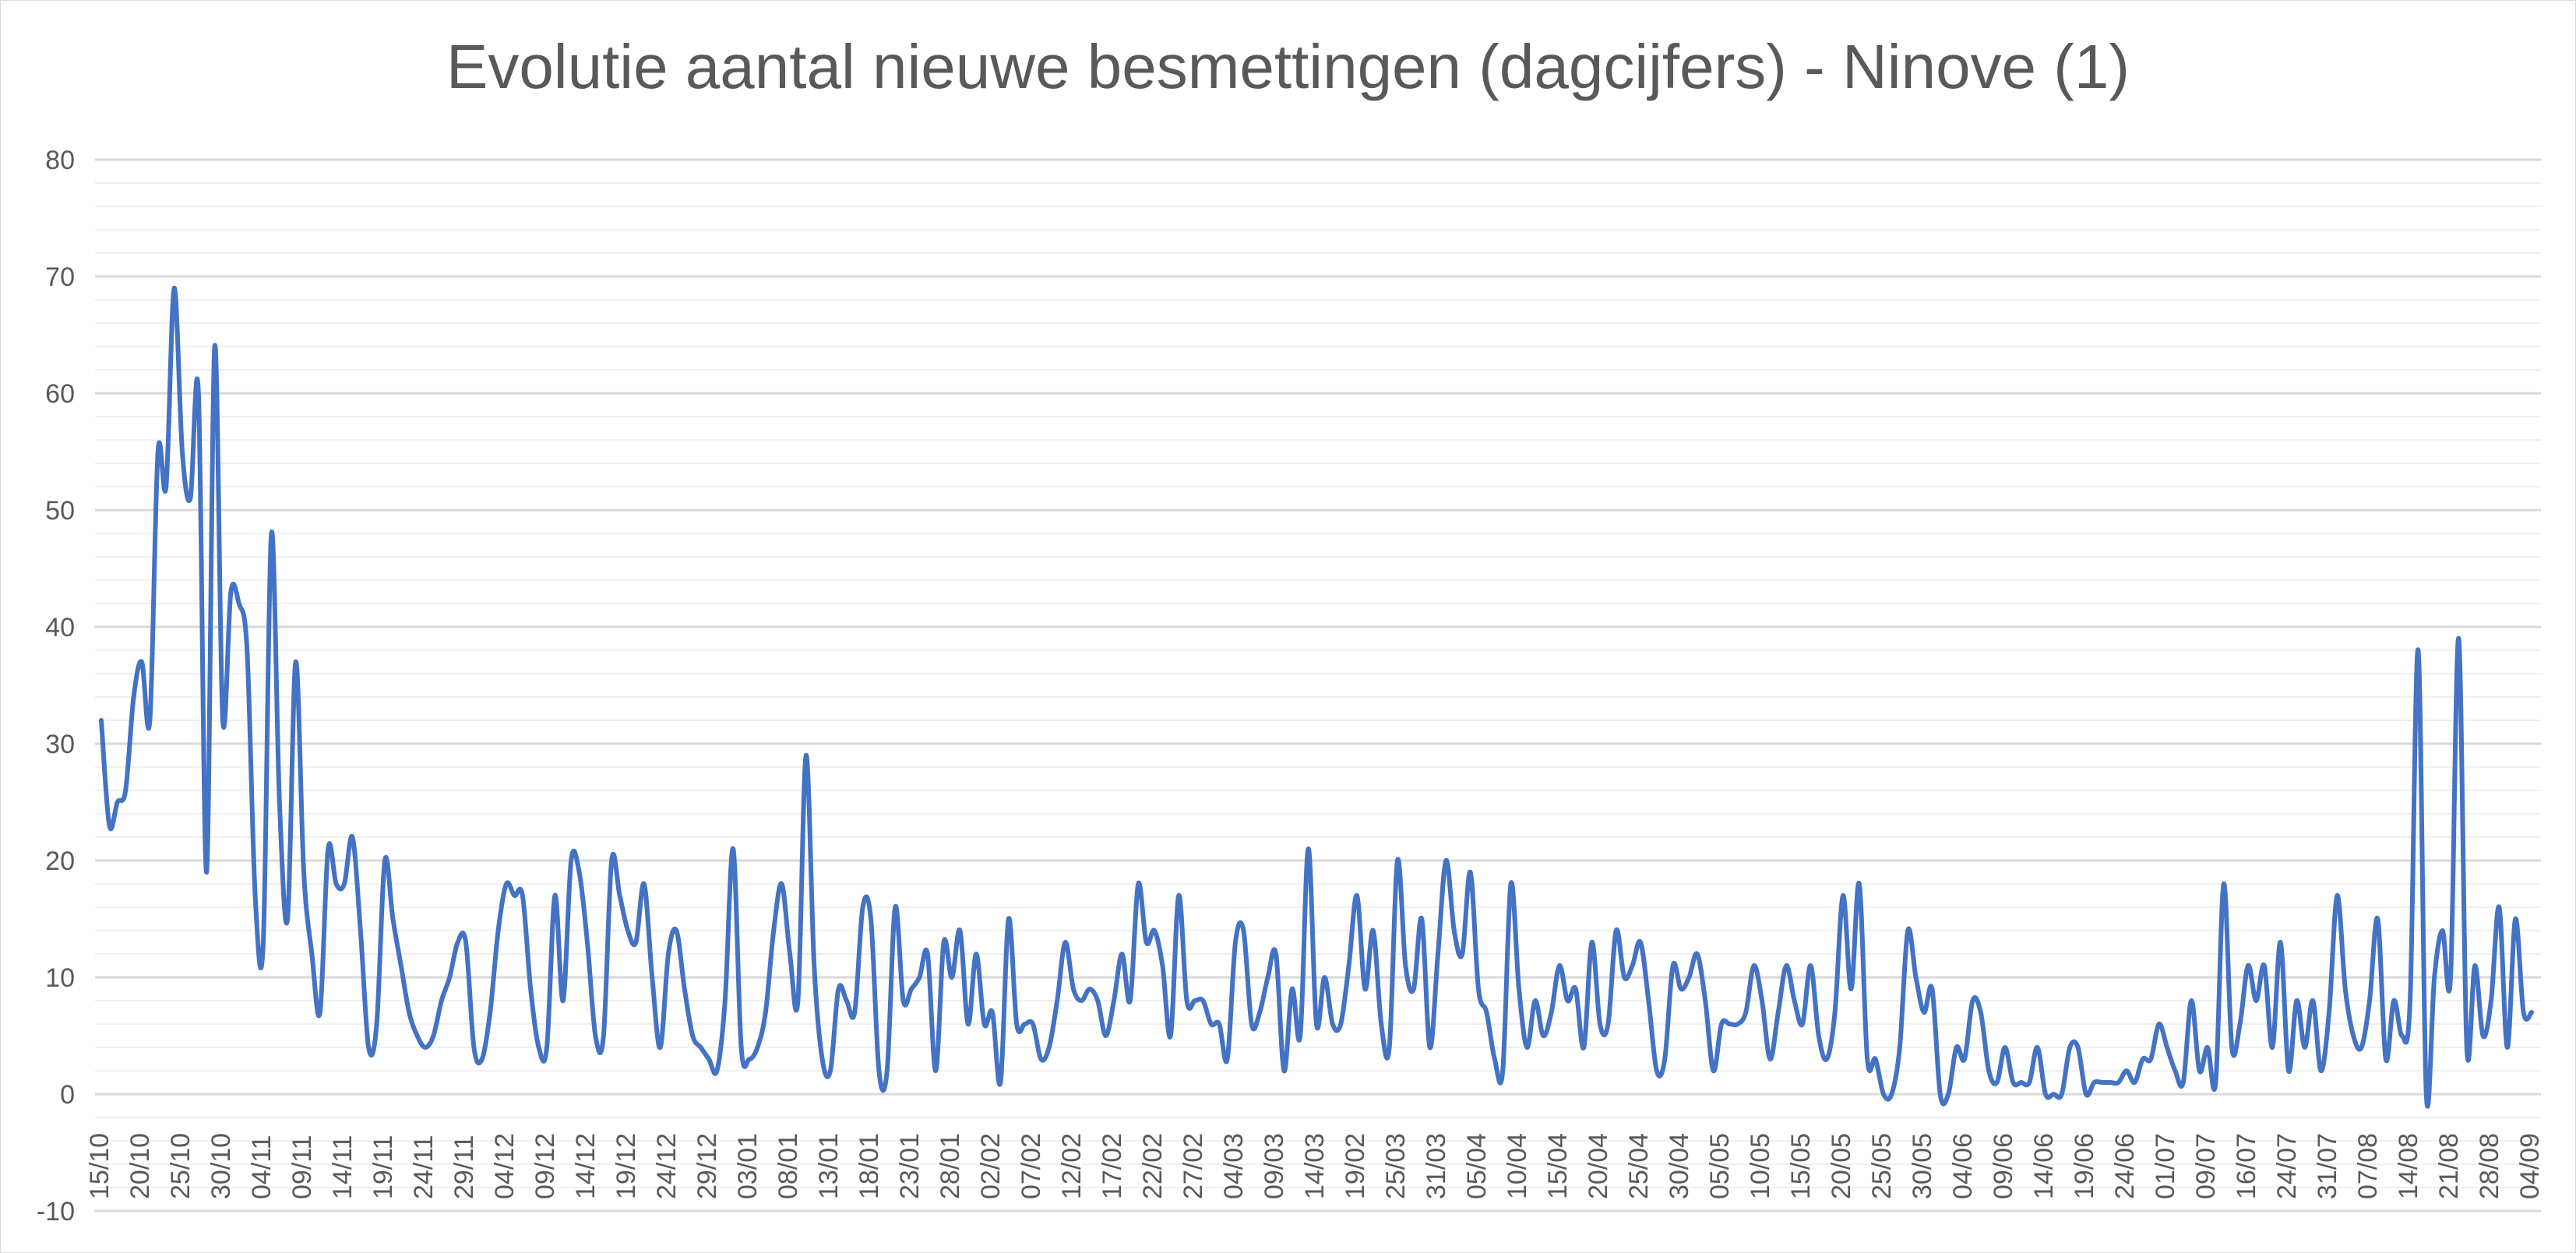 This screenshot has height=1253, width=2576. Describe the element at coordinates (1193, 1166) in the screenshot. I see `x-tick-label: 27/02` at that location.